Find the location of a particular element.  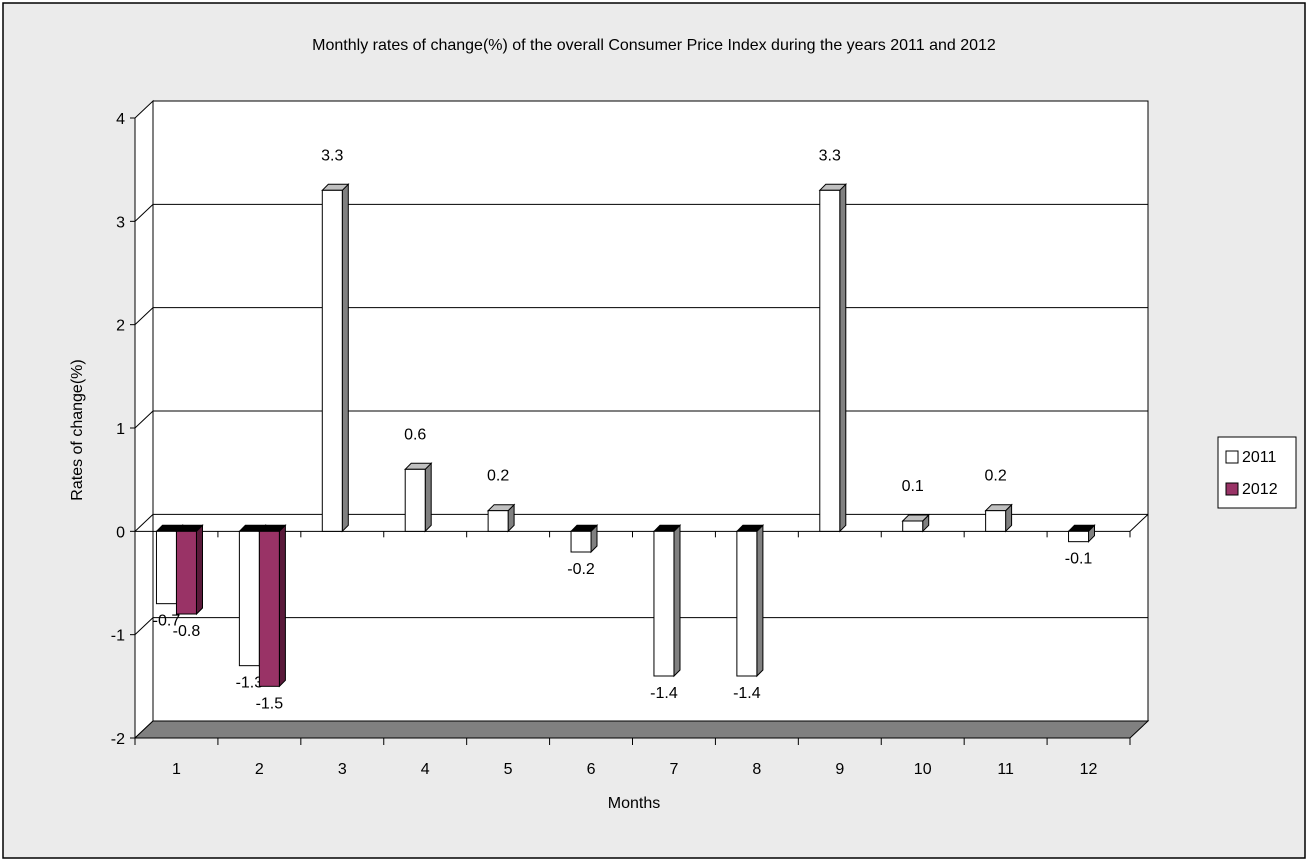

data-label-2011-8: -1.4 is located at coordinates (747, 693).